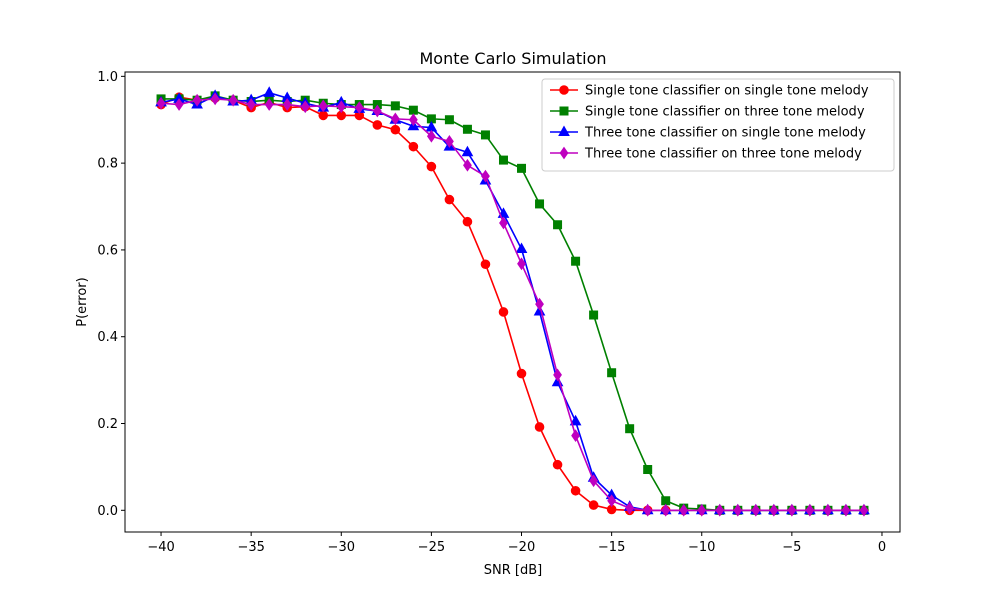 The height and width of the screenshot is (600, 1000). What do you see at coordinates (107, 77) in the screenshot?
I see `y-tick-label: 1.0` at bounding box center [107, 77].